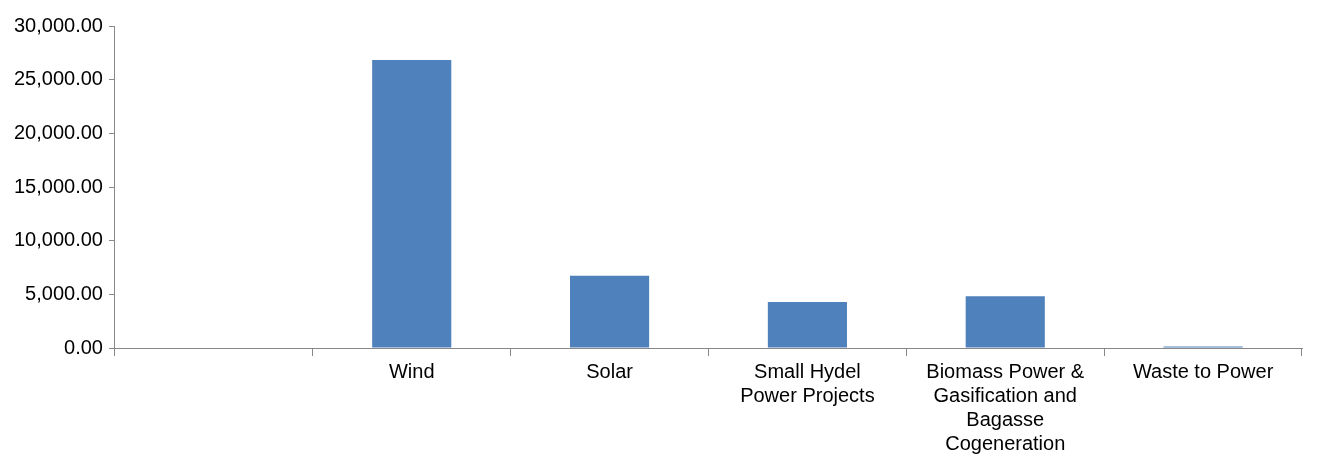 Image resolution: width=1324 pixels, height=468 pixels. I want to click on x-tick-label: Wind, so click(411, 370).